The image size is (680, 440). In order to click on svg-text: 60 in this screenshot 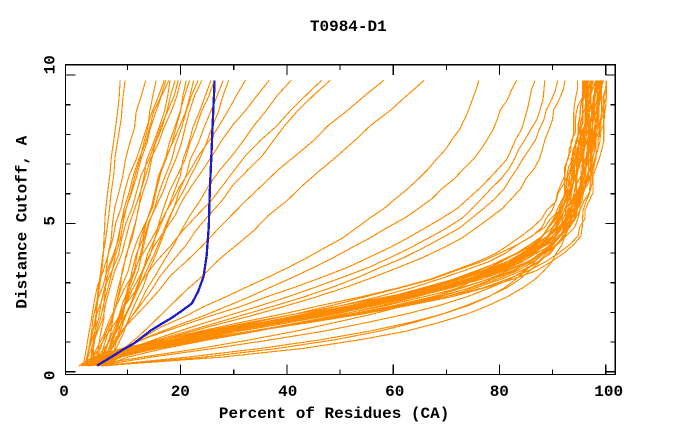, I will do `click(394, 392)`.